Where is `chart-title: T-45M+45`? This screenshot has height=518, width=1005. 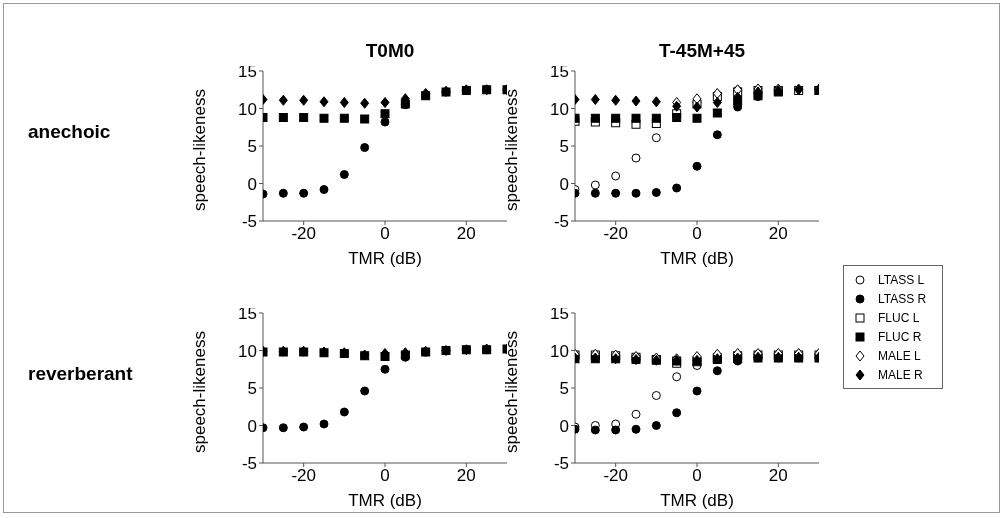
chart-title: T-45M+45 is located at coordinates (702, 50).